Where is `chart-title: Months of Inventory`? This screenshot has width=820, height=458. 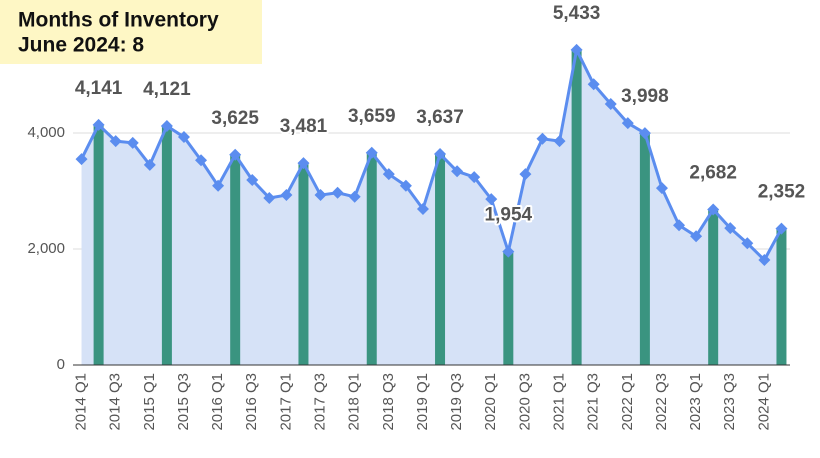 chart-title: Months of Inventory is located at coordinates (118, 20).